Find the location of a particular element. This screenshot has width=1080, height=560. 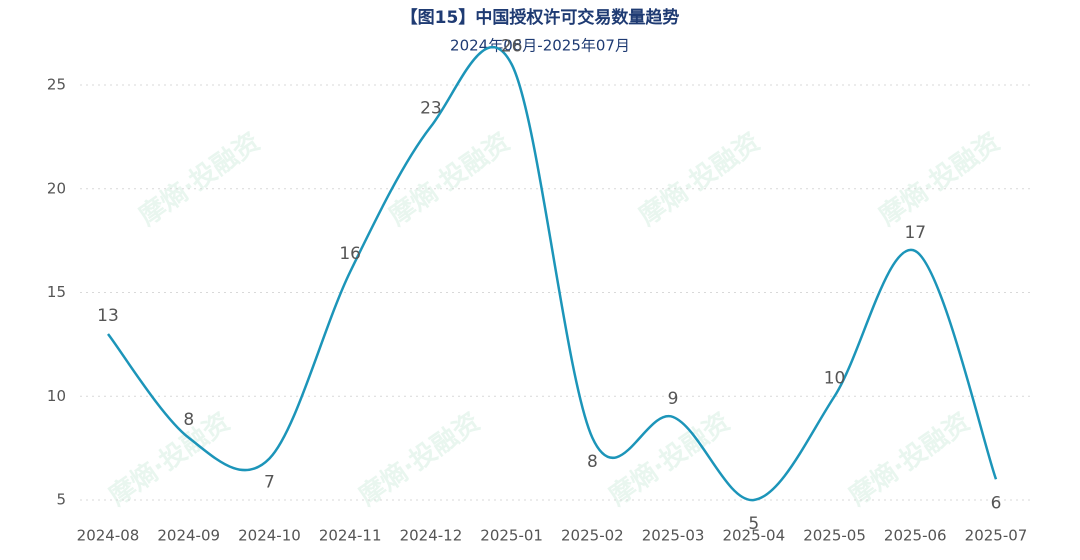

y-tick-label: 15 is located at coordinates (56, 292).